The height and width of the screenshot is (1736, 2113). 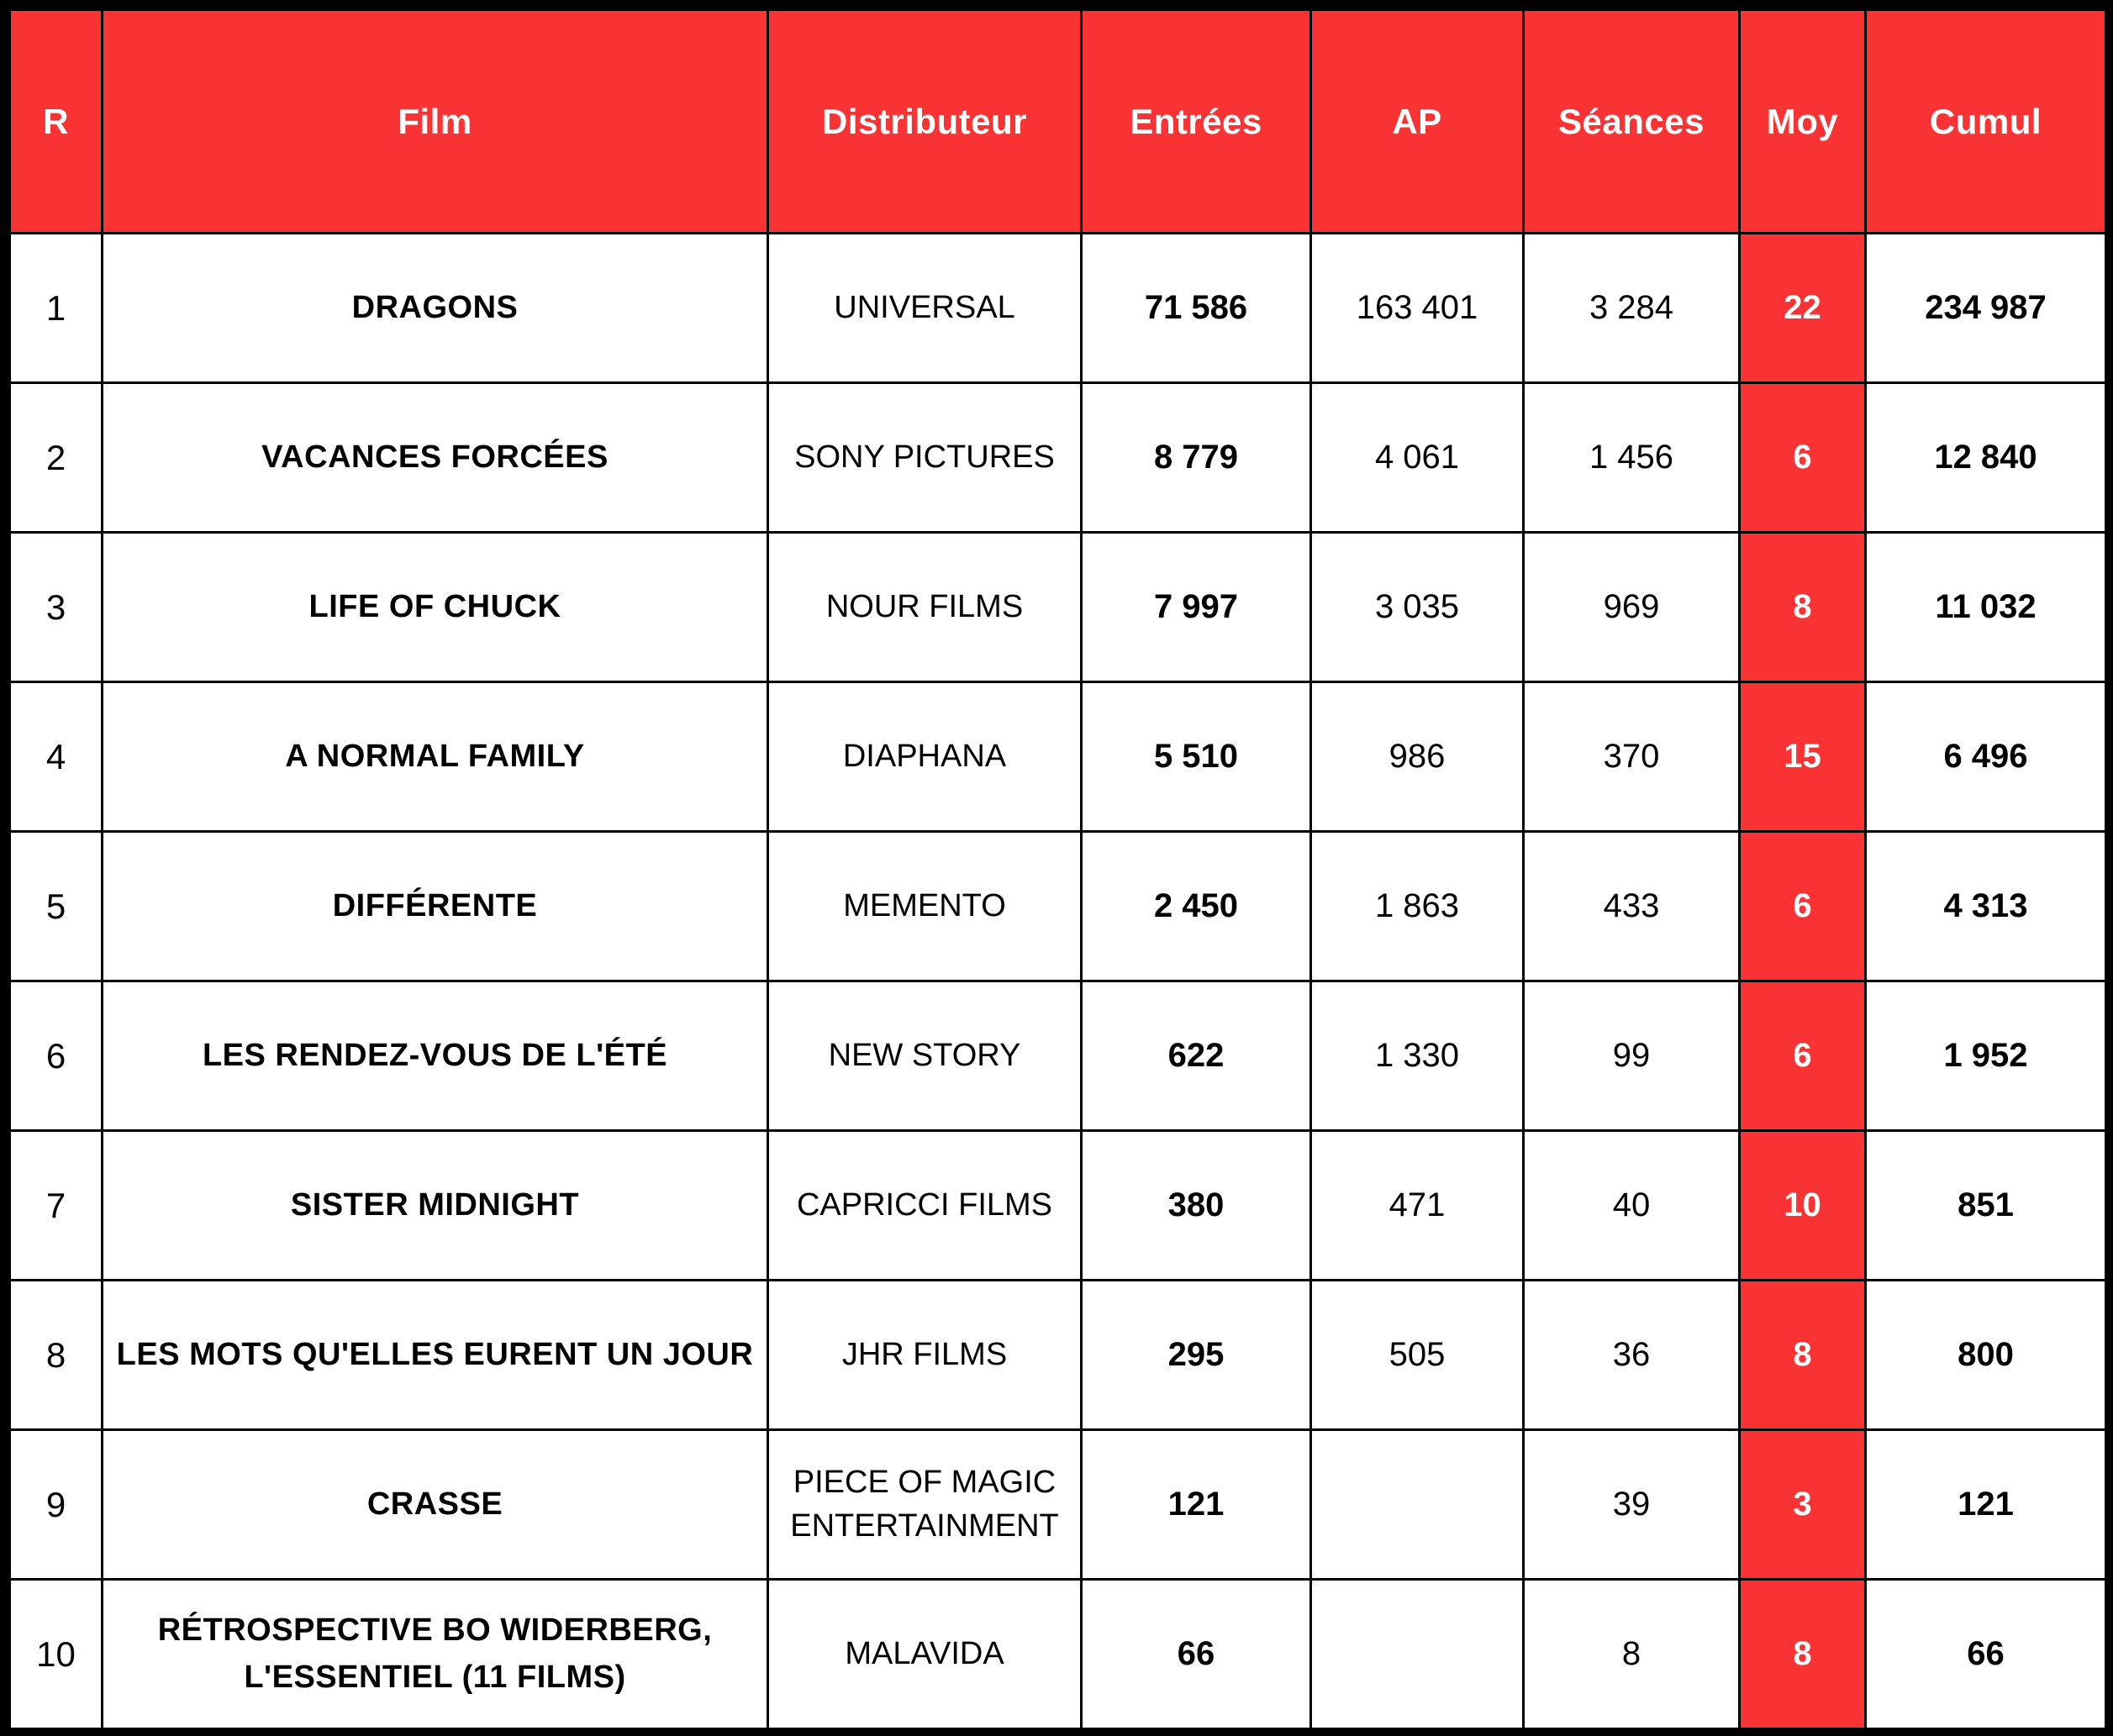 I want to click on entrees-cell: 71 586, so click(x=1196, y=308).